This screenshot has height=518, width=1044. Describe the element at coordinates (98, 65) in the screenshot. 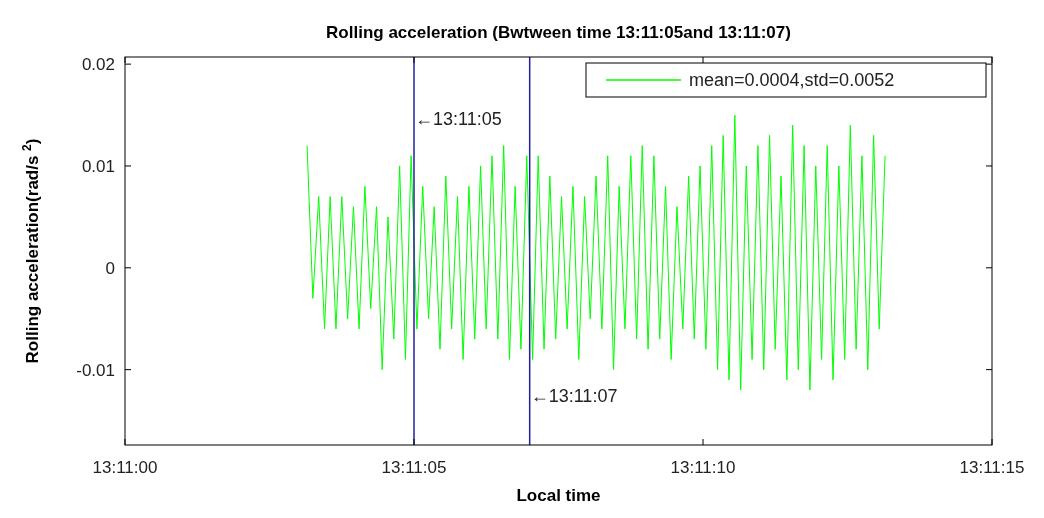

I see `y-tick-label: 0.02` at that location.